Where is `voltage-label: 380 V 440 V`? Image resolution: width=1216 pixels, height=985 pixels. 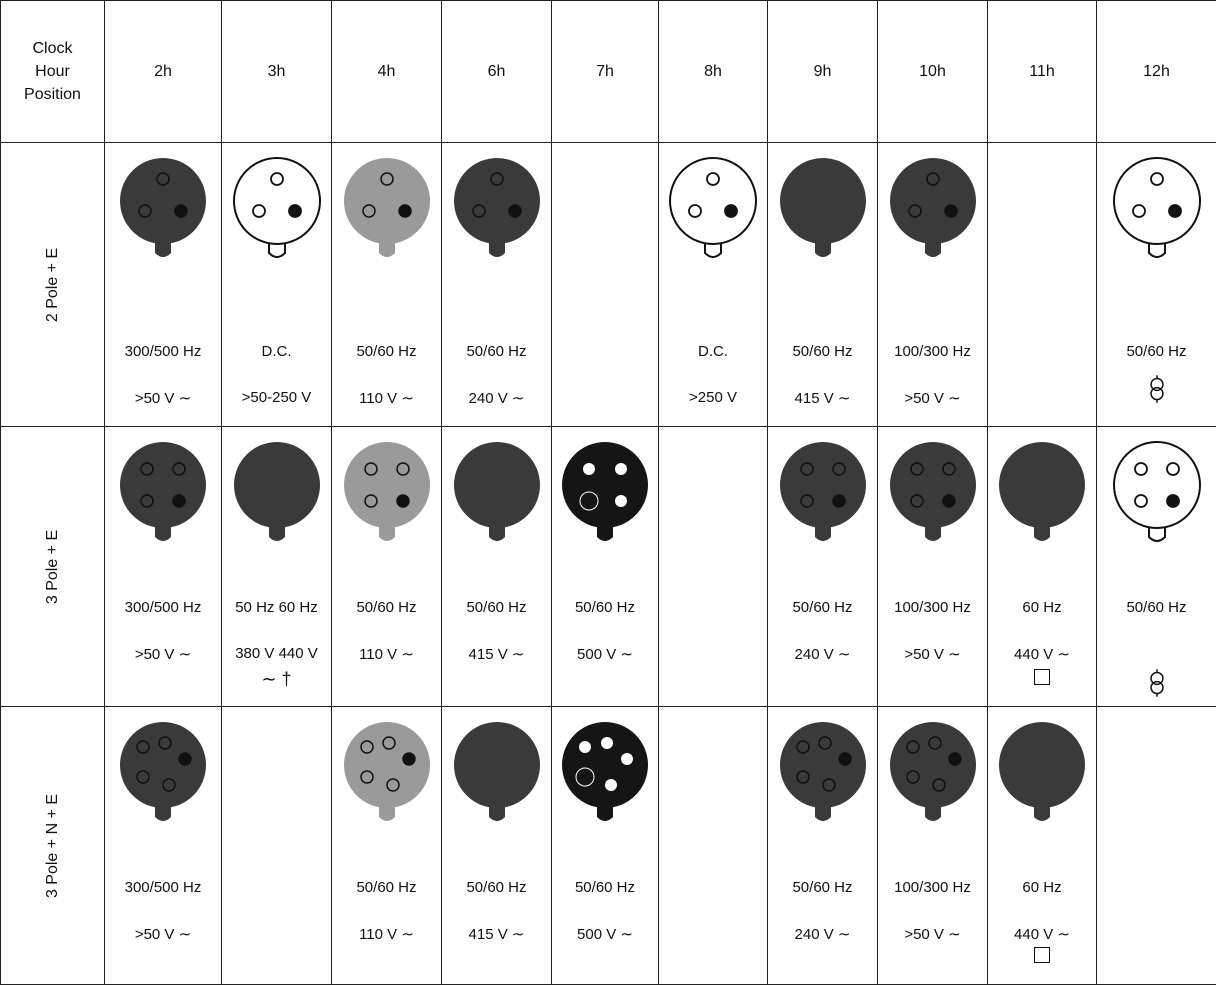 voltage-label: 380 V 440 V is located at coordinates (276, 653).